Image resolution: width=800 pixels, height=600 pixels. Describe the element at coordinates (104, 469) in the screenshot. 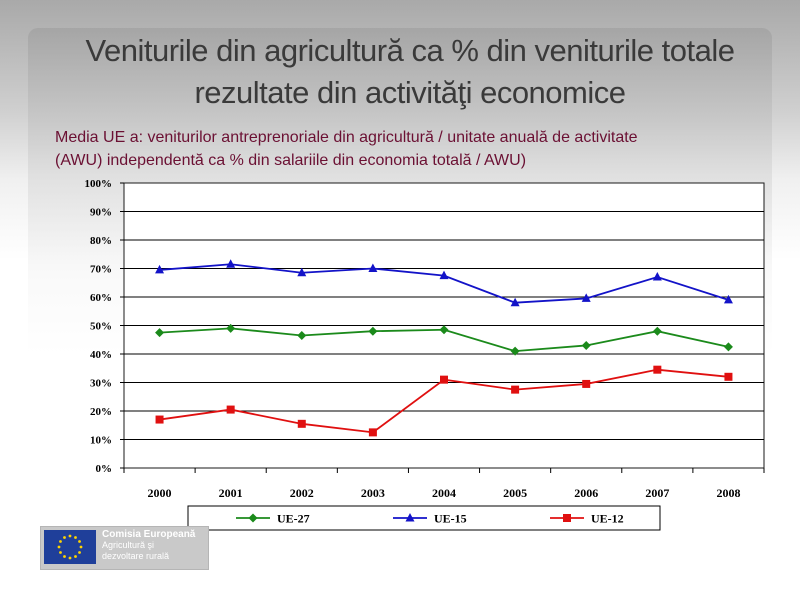

I see `y-tick-label: 0%` at that location.